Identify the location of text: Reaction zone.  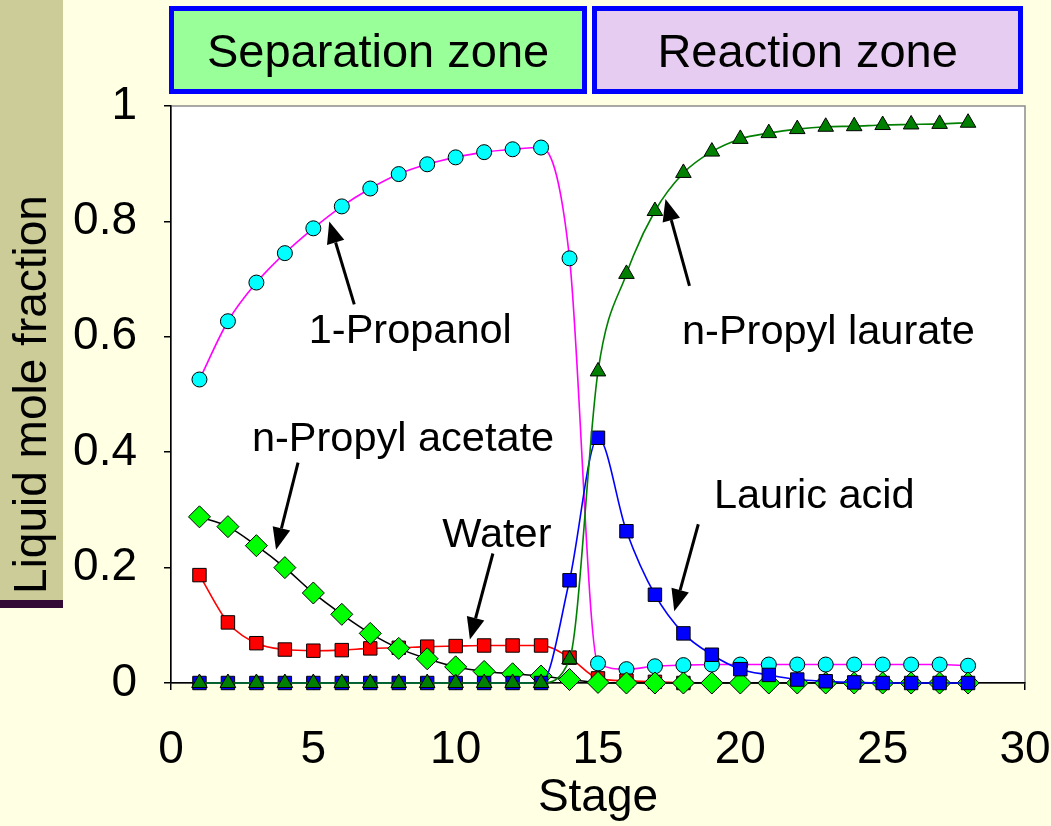
(808, 50).